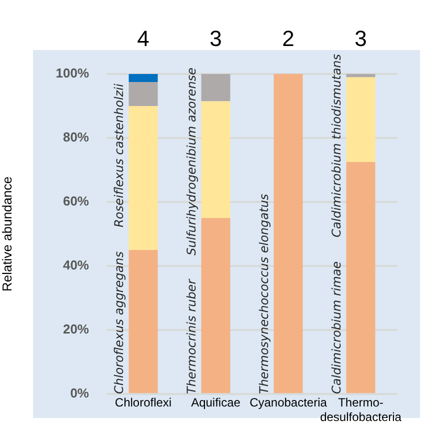 Image resolution: width=433 pixels, height=436 pixels. What do you see at coordinates (336, 146) in the screenshot?
I see `annotation: Caldimicrobium thiodismutans` at bounding box center [336, 146].